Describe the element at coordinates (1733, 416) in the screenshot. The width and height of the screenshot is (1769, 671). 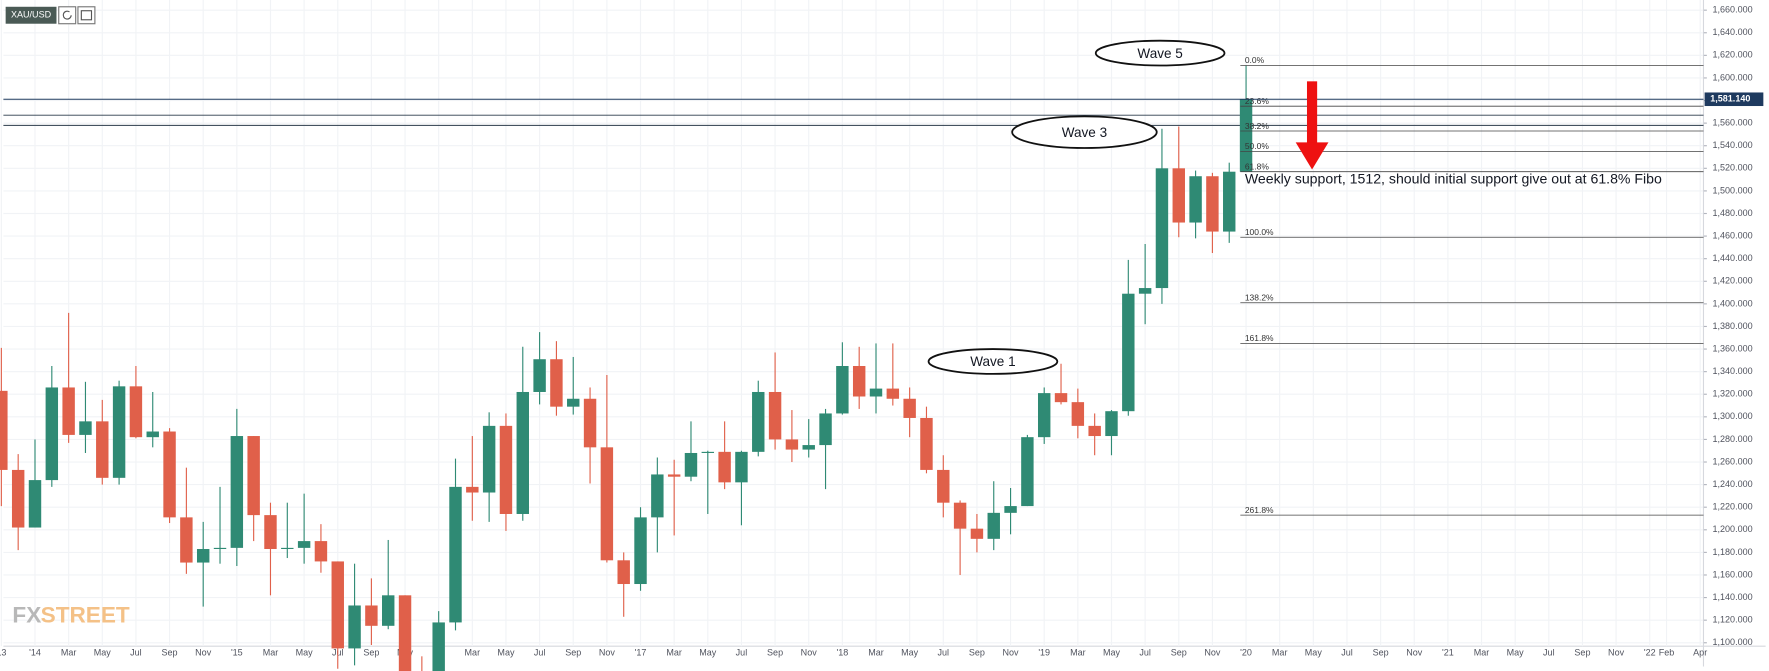
I see `y-tick-label: 1,300.000` at that location.